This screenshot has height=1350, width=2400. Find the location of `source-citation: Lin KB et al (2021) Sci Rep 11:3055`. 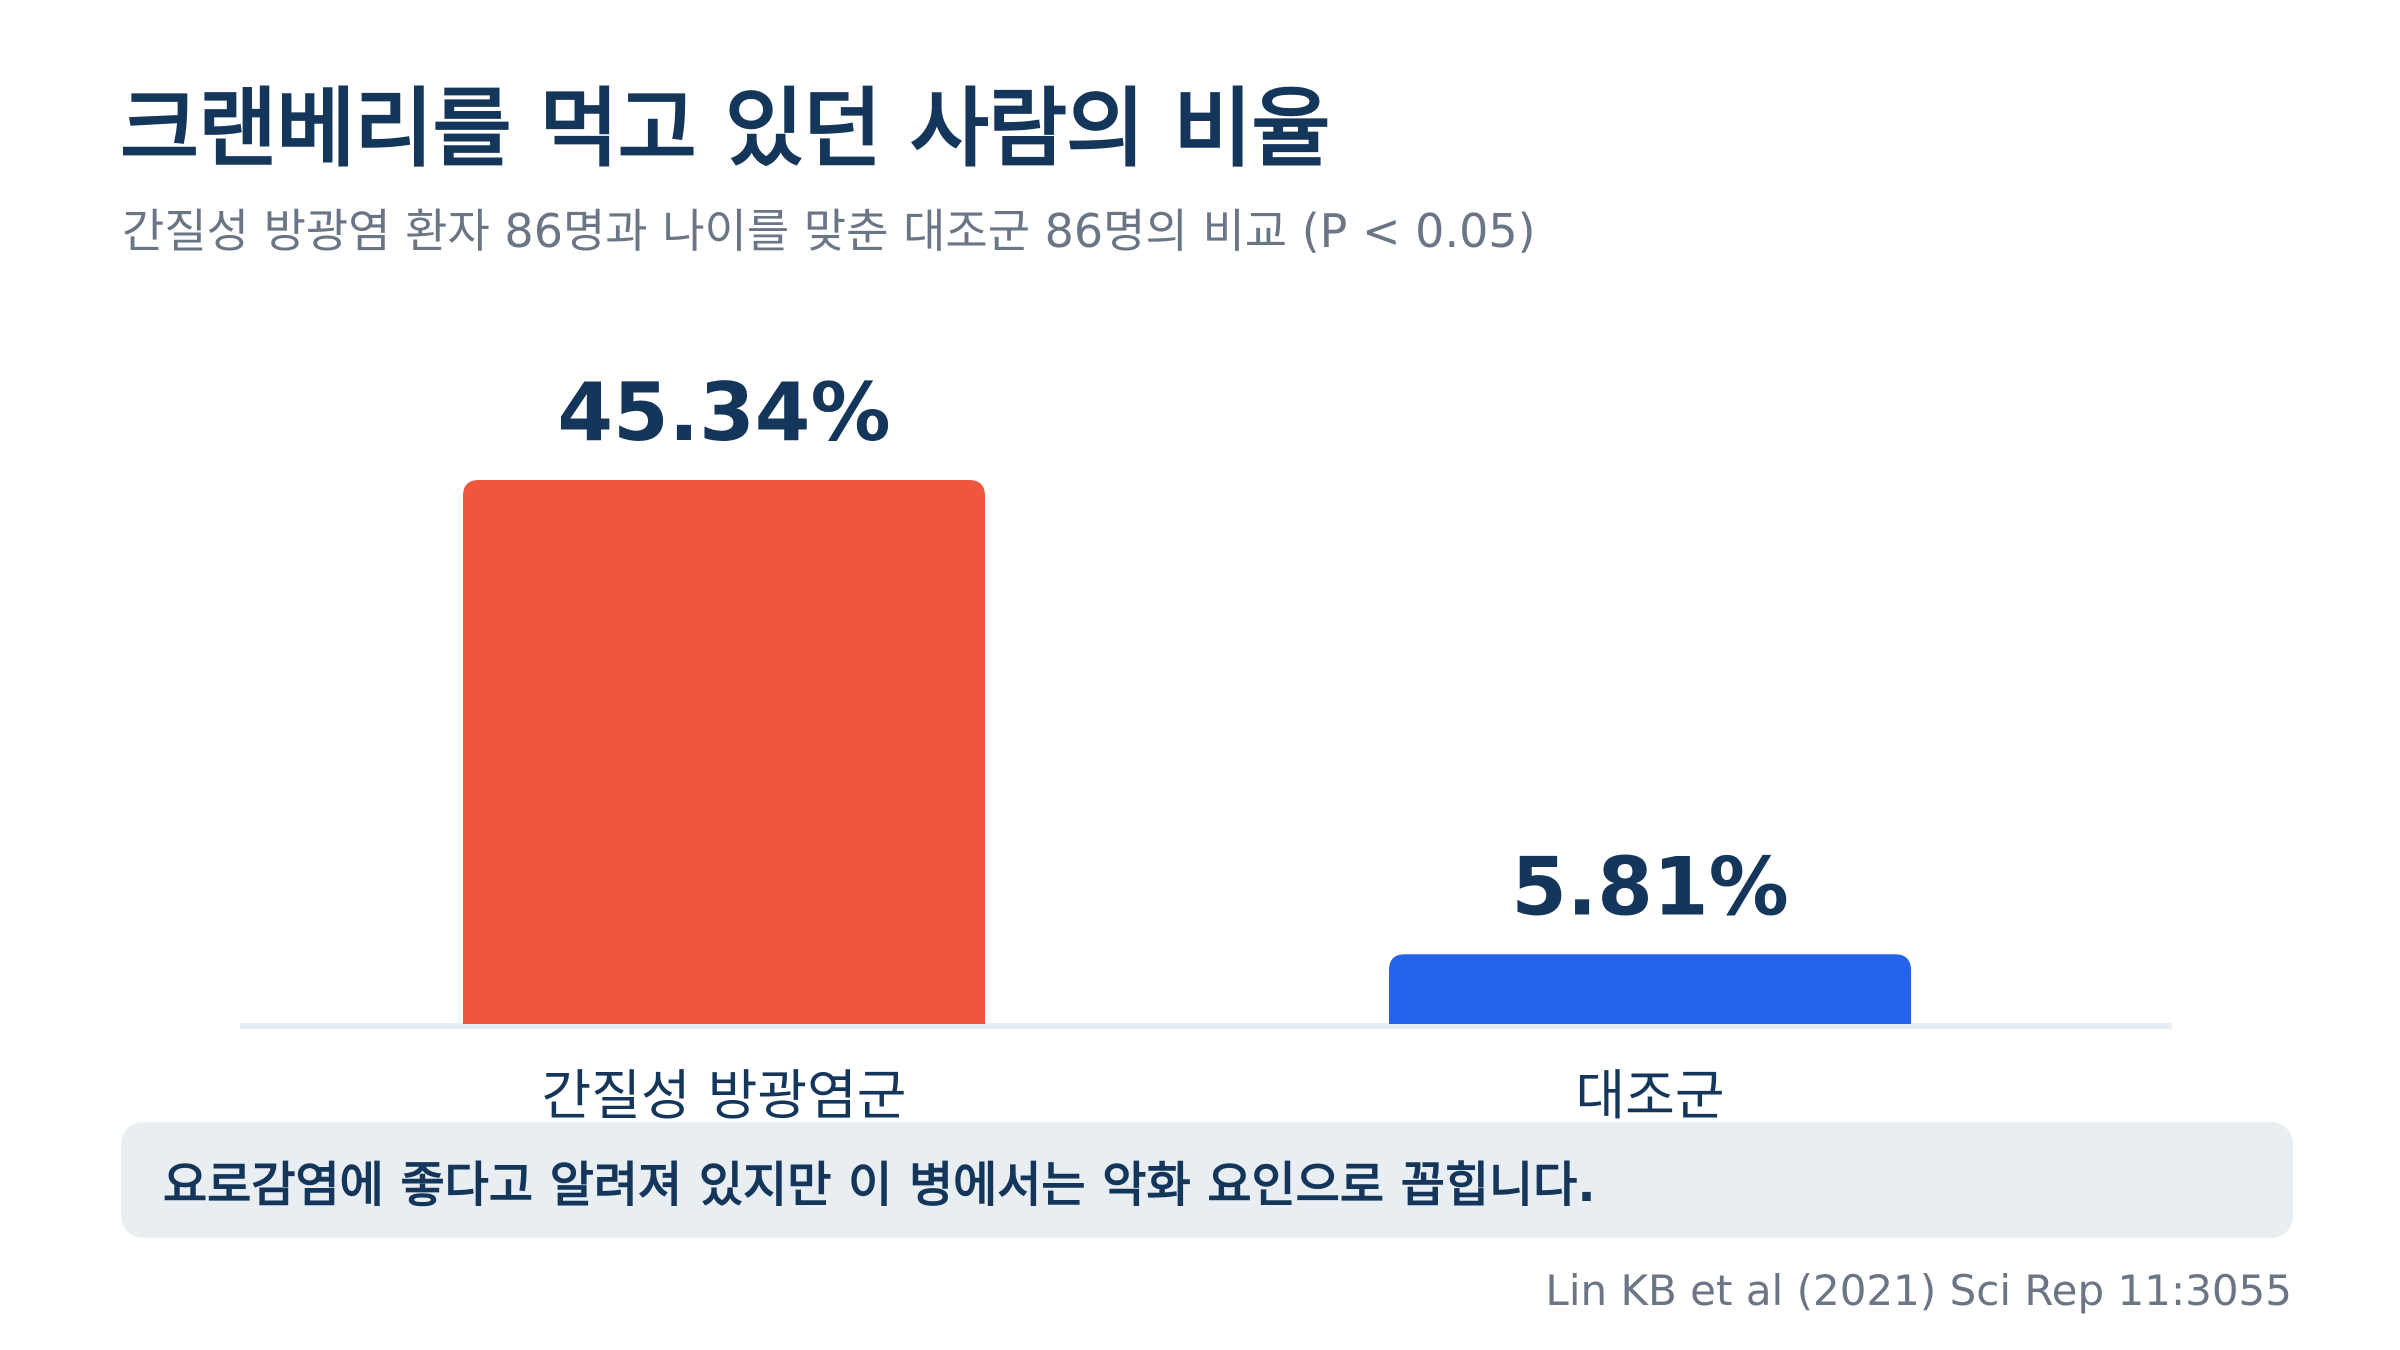

source-citation: Lin KB et al (2021) Sci Rep 11:3055 is located at coordinates (1918, 1290).